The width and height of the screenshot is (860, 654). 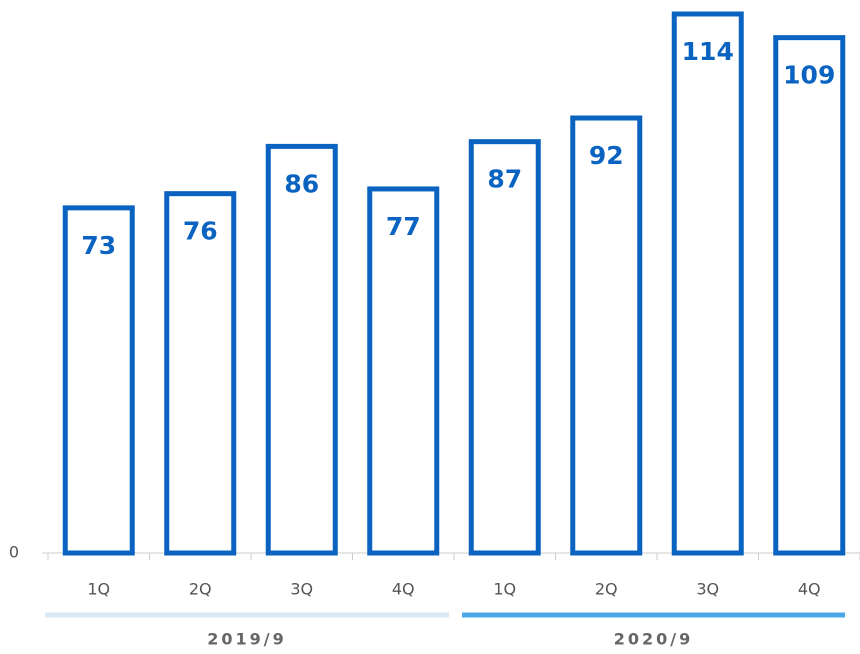 What do you see at coordinates (504, 179) in the screenshot?
I see `value-label: 87` at bounding box center [504, 179].